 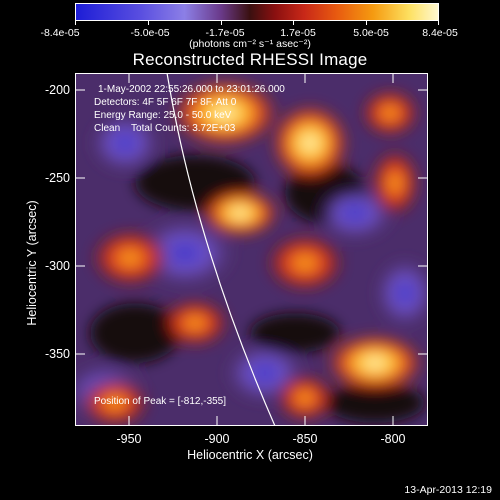 I want to click on y-tick-label: -250, so click(x=57, y=178).